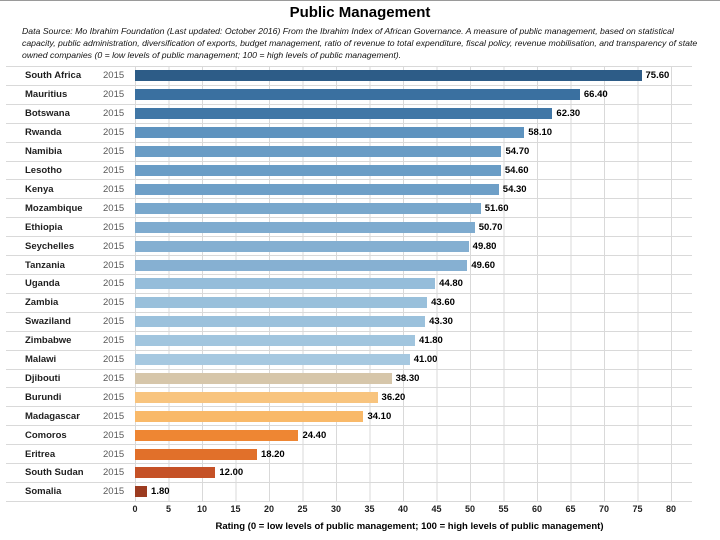 This screenshot has height=540, width=720. I want to click on x-tick-label: 30, so click(336, 509).